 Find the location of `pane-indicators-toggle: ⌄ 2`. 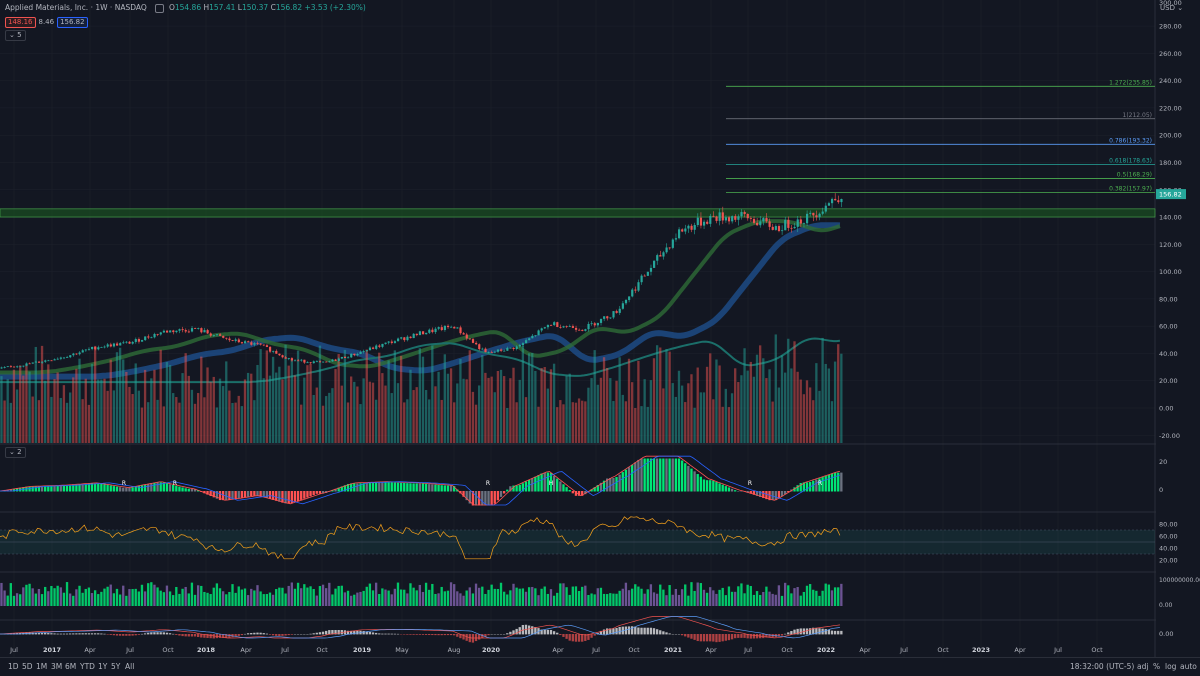

pane-indicators-toggle: ⌄ 2 is located at coordinates (15, 452).